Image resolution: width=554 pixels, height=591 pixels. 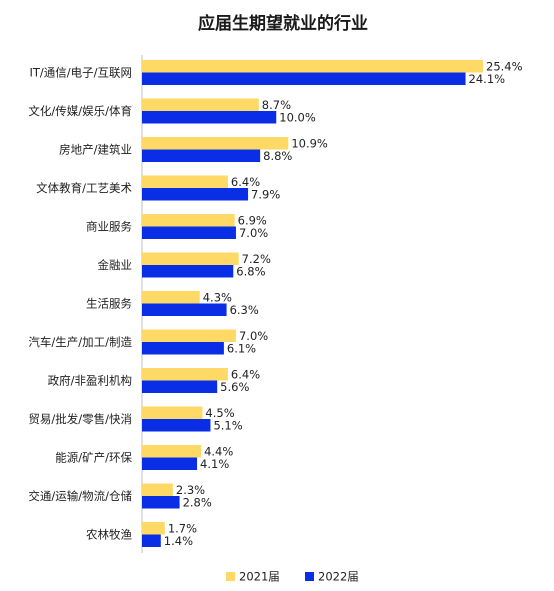 I want to click on category-label: 房地产/建筑业, so click(x=95, y=150).